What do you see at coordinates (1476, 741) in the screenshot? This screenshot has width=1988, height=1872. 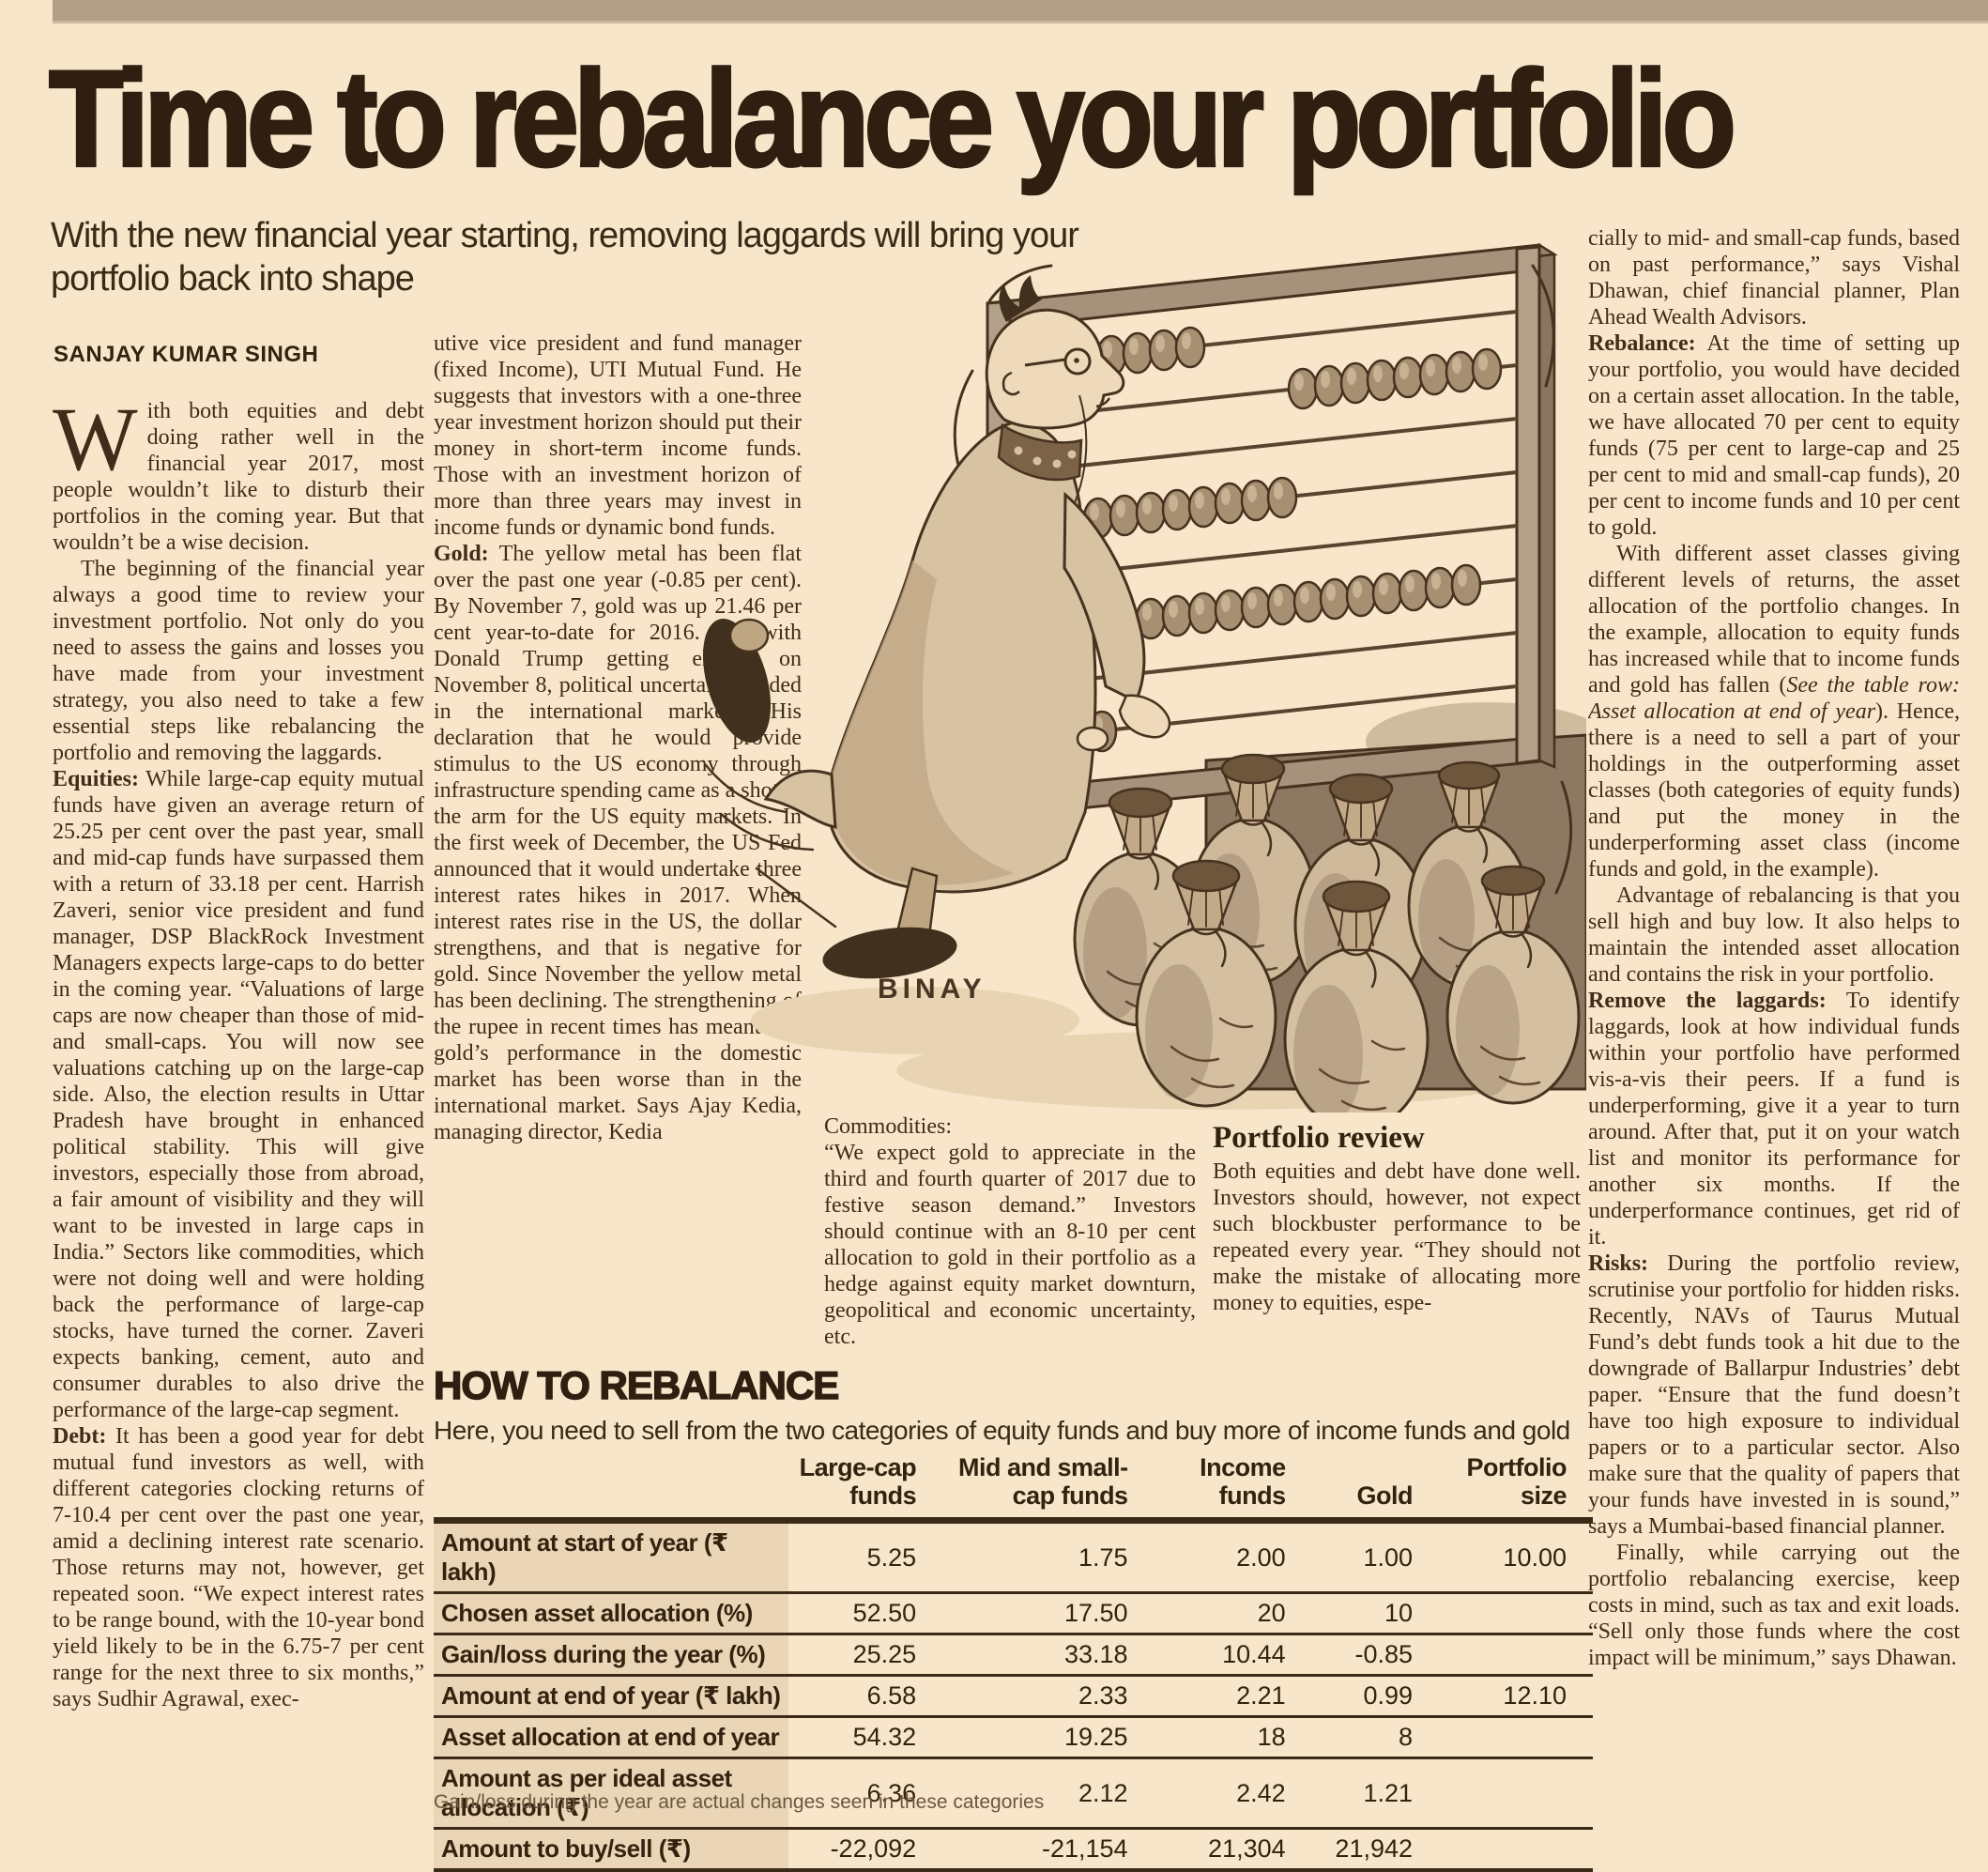 I see `background-blob` at bounding box center [1476, 741].